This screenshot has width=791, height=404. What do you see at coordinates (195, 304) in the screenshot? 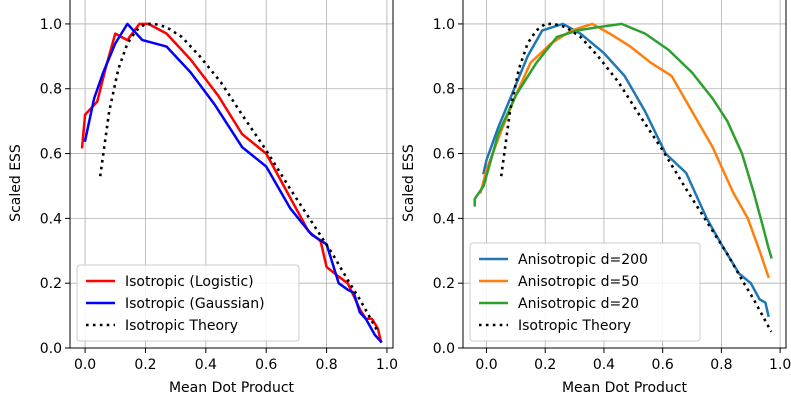
I see `legend-label-2: Isotropic (Gaussian)` at bounding box center [195, 304].